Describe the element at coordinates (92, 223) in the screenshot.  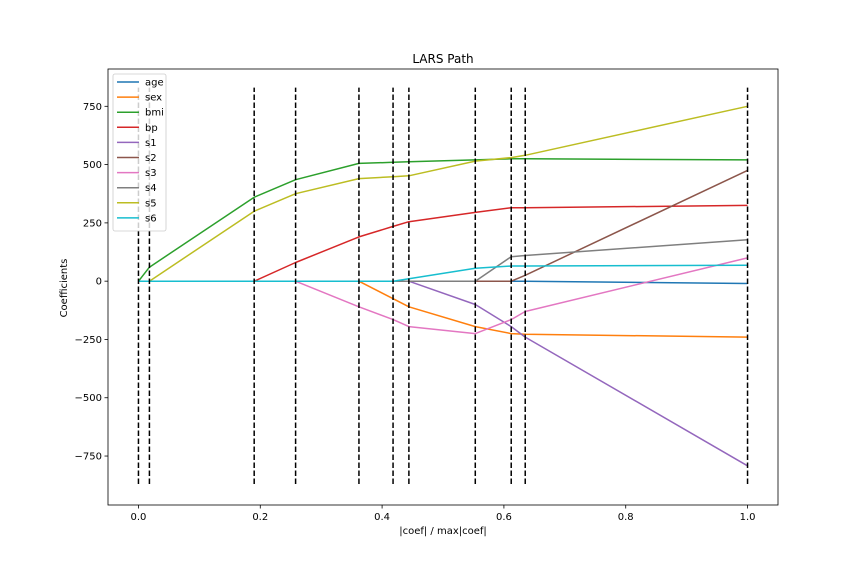
I see `y-tick-label: 250` at that location.